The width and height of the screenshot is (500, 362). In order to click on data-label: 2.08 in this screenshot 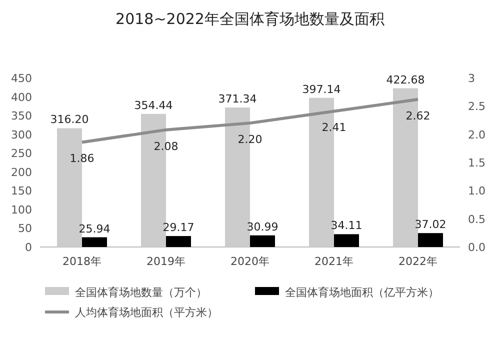, I will do `click(166, 146)`.